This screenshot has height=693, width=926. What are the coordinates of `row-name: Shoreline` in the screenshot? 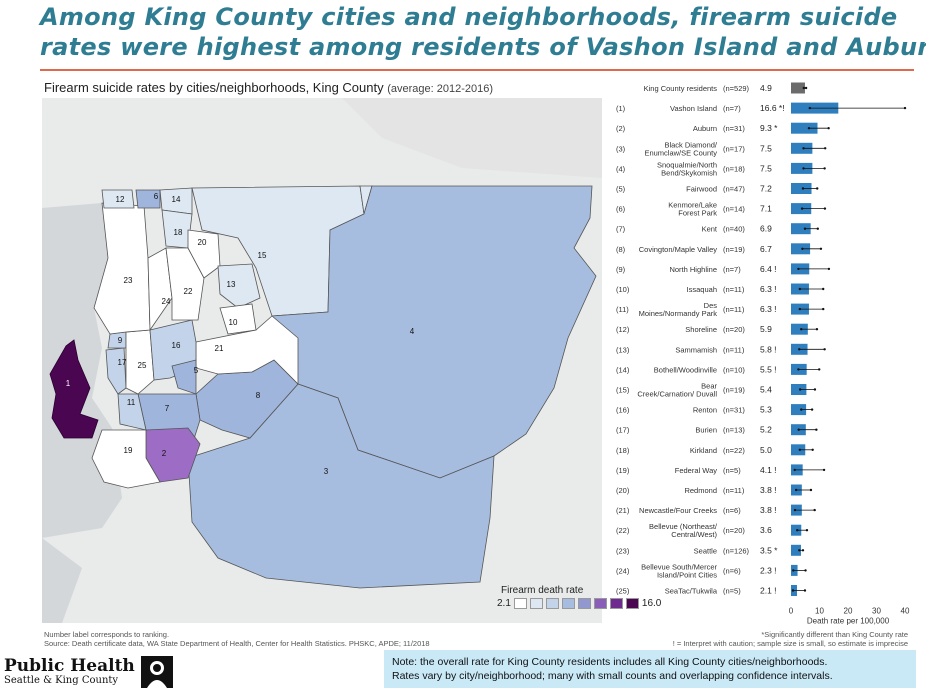 It's located at (701, 329).